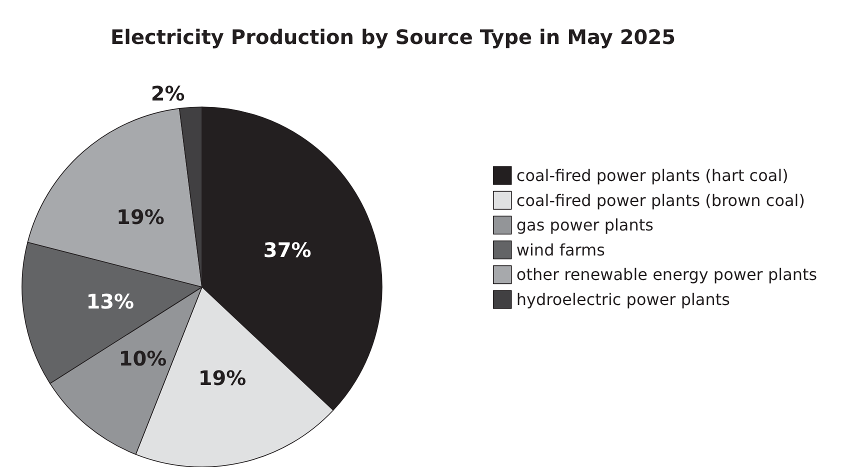 The image size is (844, 475). I want to click on data-label: 2%, so click(167, 93).